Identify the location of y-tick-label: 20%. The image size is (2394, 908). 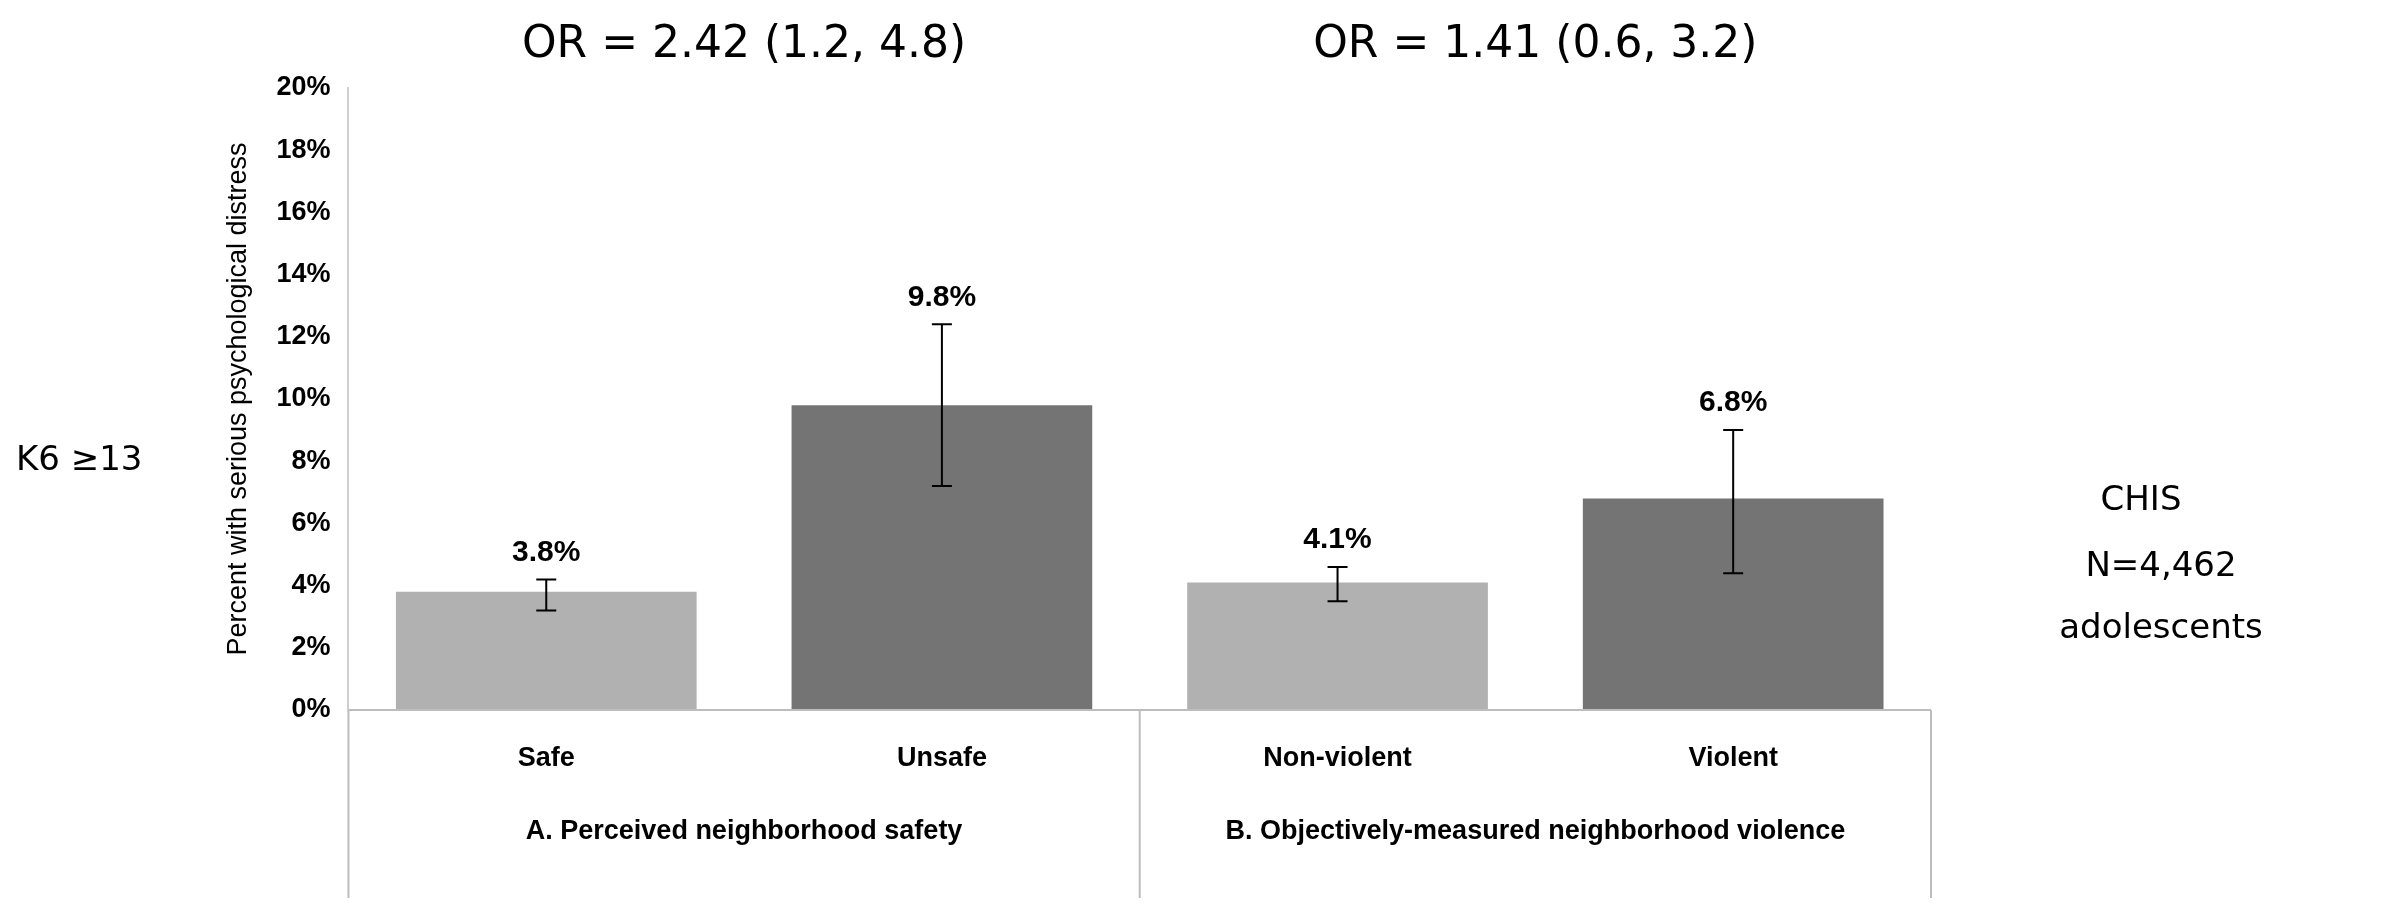
(303, 86).